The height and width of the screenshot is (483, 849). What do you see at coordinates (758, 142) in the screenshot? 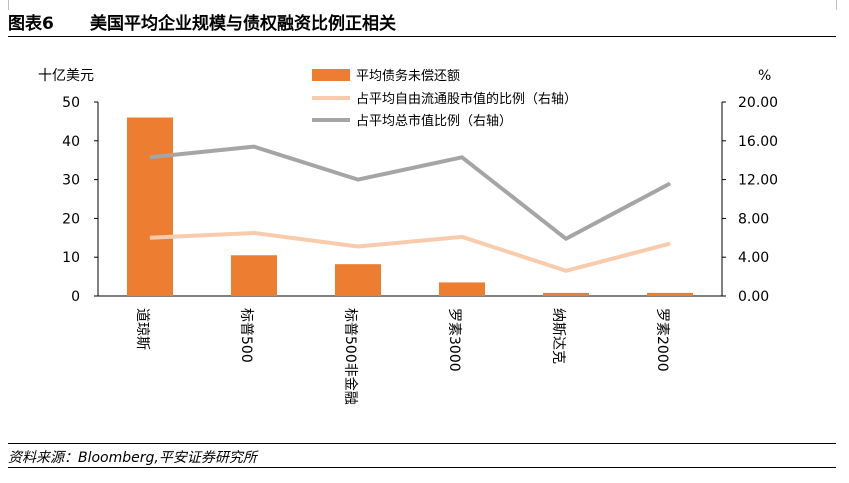
I see `right-tick-label: 16.00` at bounding box center [758, 142].